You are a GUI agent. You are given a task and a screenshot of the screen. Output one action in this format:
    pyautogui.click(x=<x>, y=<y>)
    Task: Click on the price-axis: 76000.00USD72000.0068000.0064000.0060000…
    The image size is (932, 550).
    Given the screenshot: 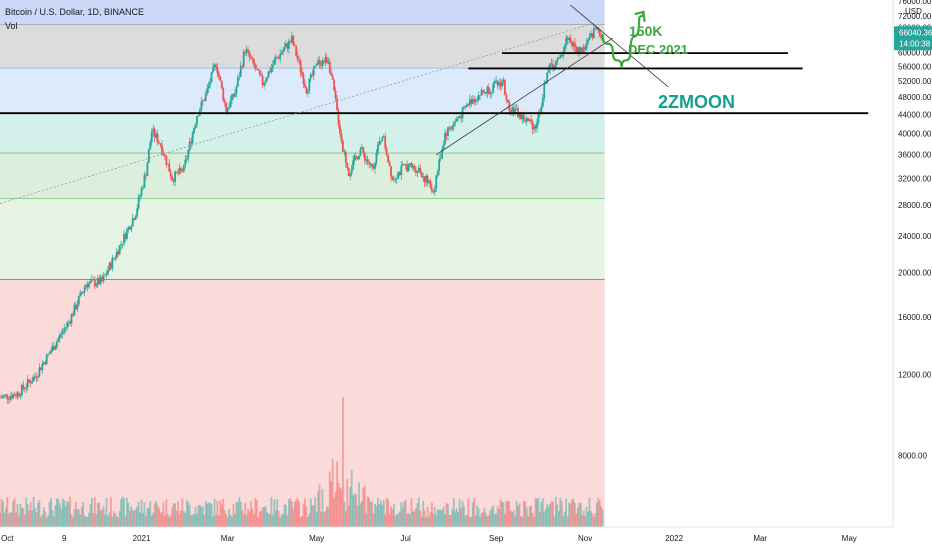 What is the action you would take?
    pyautogui.click(x=912, y=275)
    